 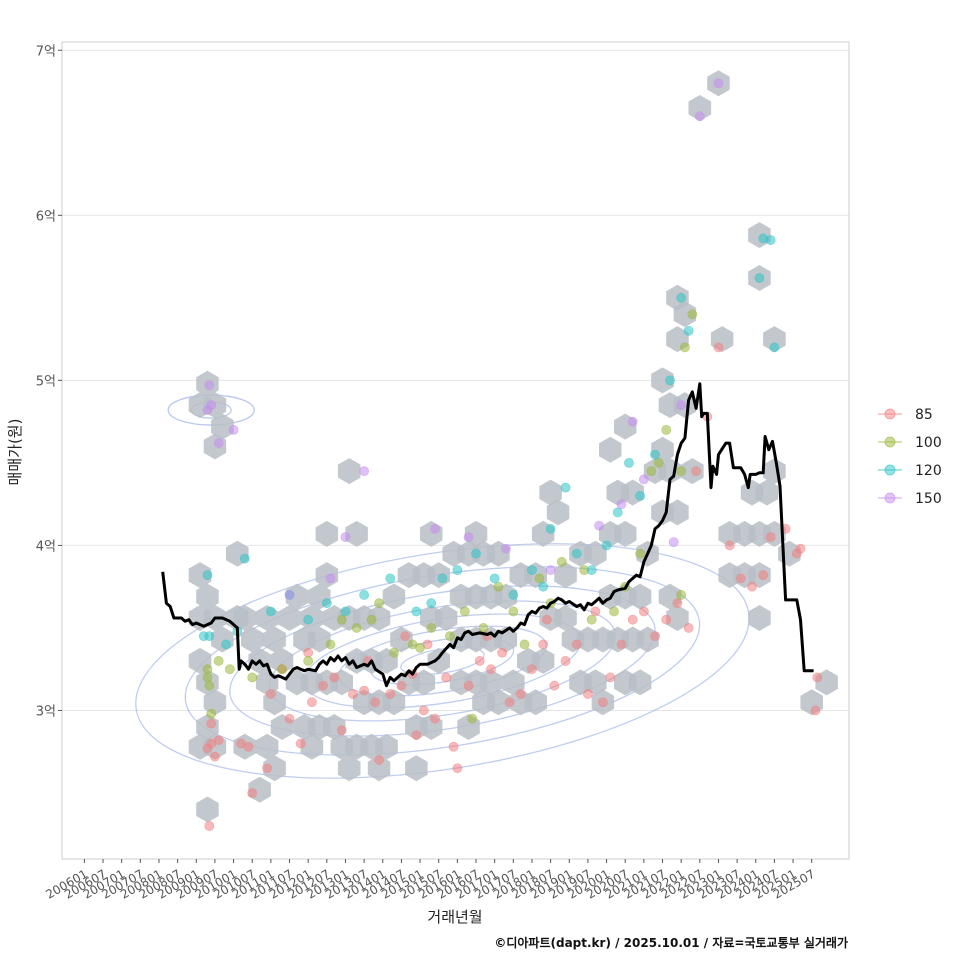 What do you see at coordinates (454, 917) in the screenshot?
I see `x-axis-title: 거래년월` at bounding box center [454, 917].